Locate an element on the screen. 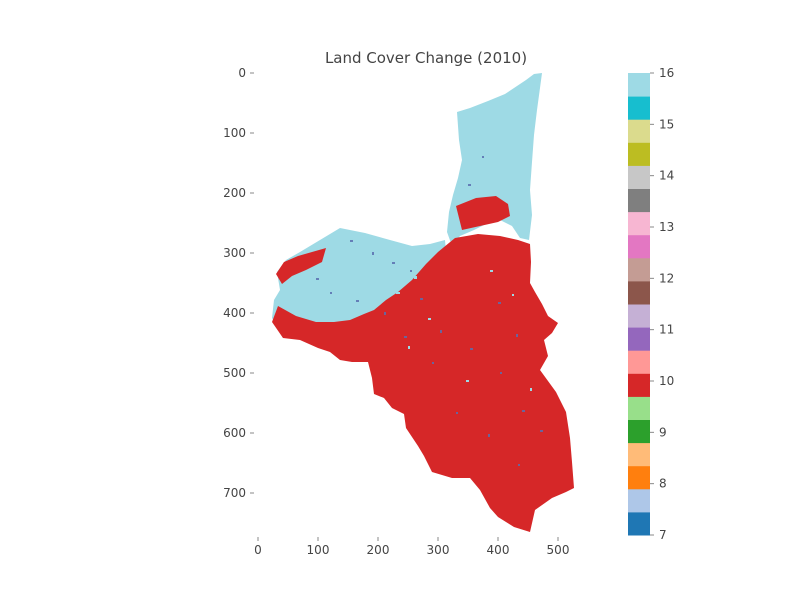 The height and width of the screenshot is (600, 800). y-tick-label: 200 is located at coordinates (234, 193).